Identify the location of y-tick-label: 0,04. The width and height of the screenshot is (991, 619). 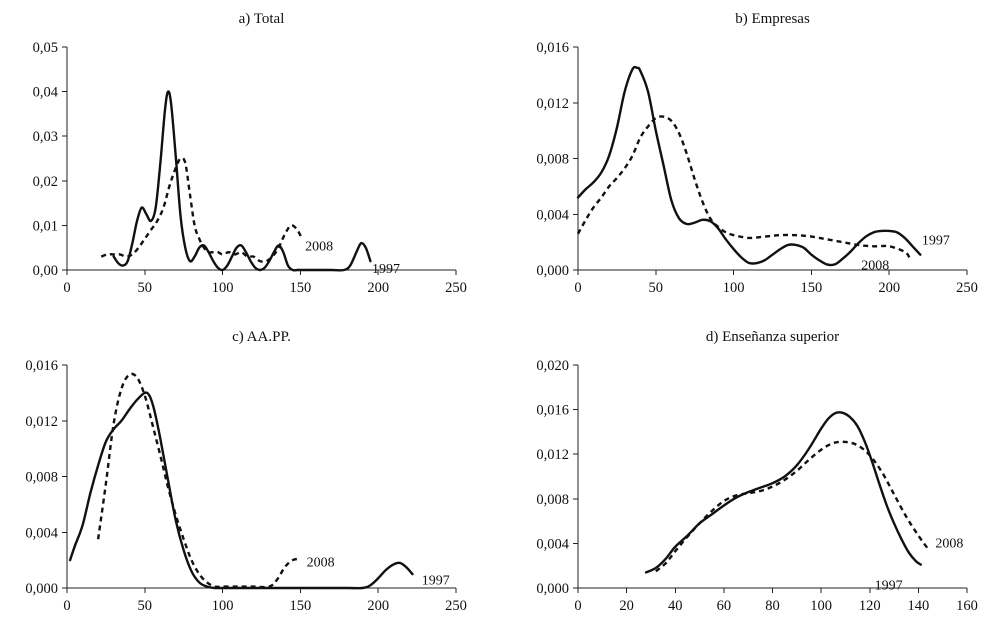
(46, 93).